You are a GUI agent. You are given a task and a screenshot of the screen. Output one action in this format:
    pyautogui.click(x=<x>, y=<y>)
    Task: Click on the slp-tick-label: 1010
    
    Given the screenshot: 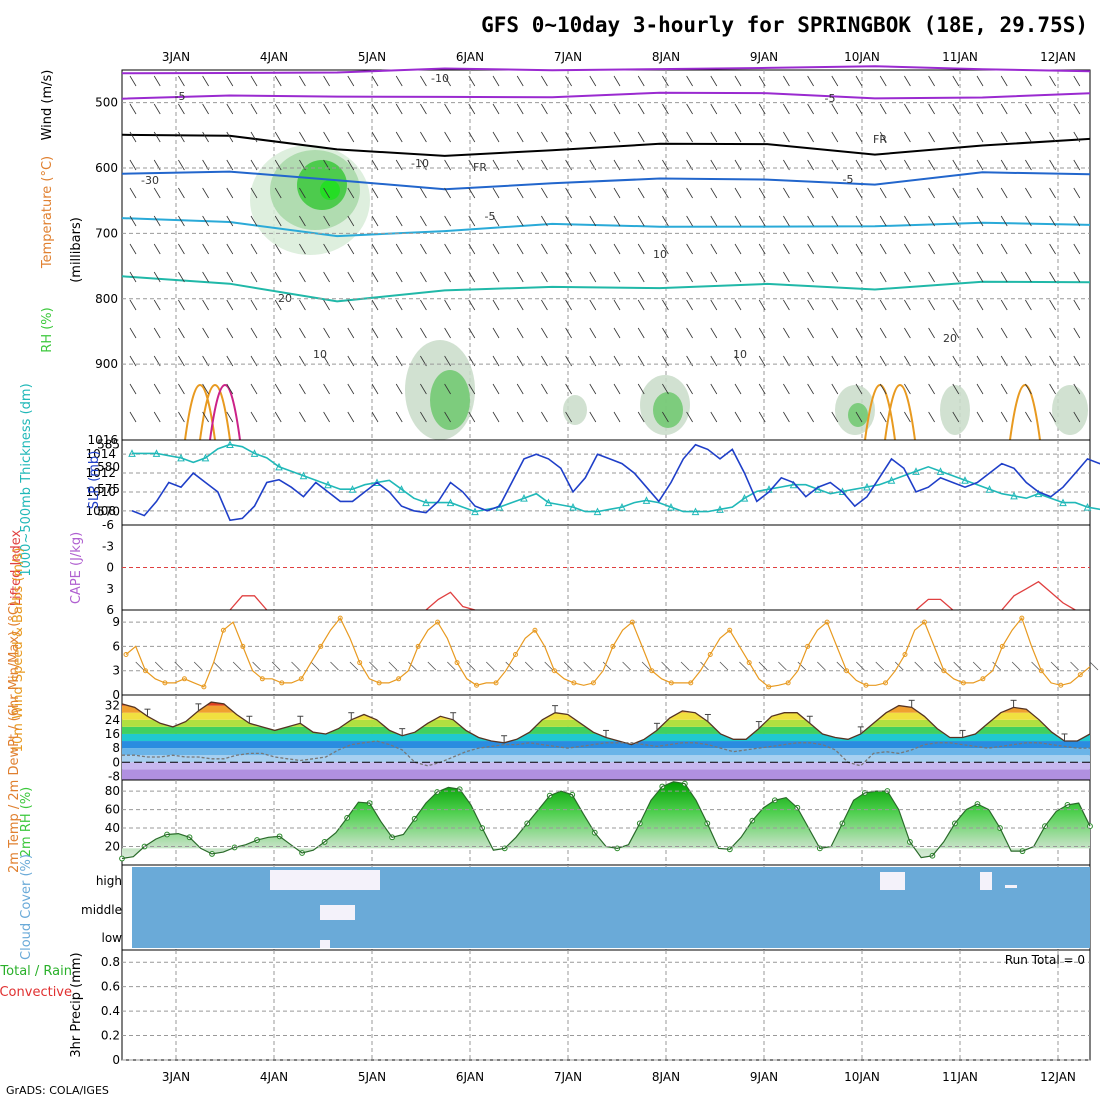 What is the action you would take?
    pyautogui.click(x=100, y=492)
    